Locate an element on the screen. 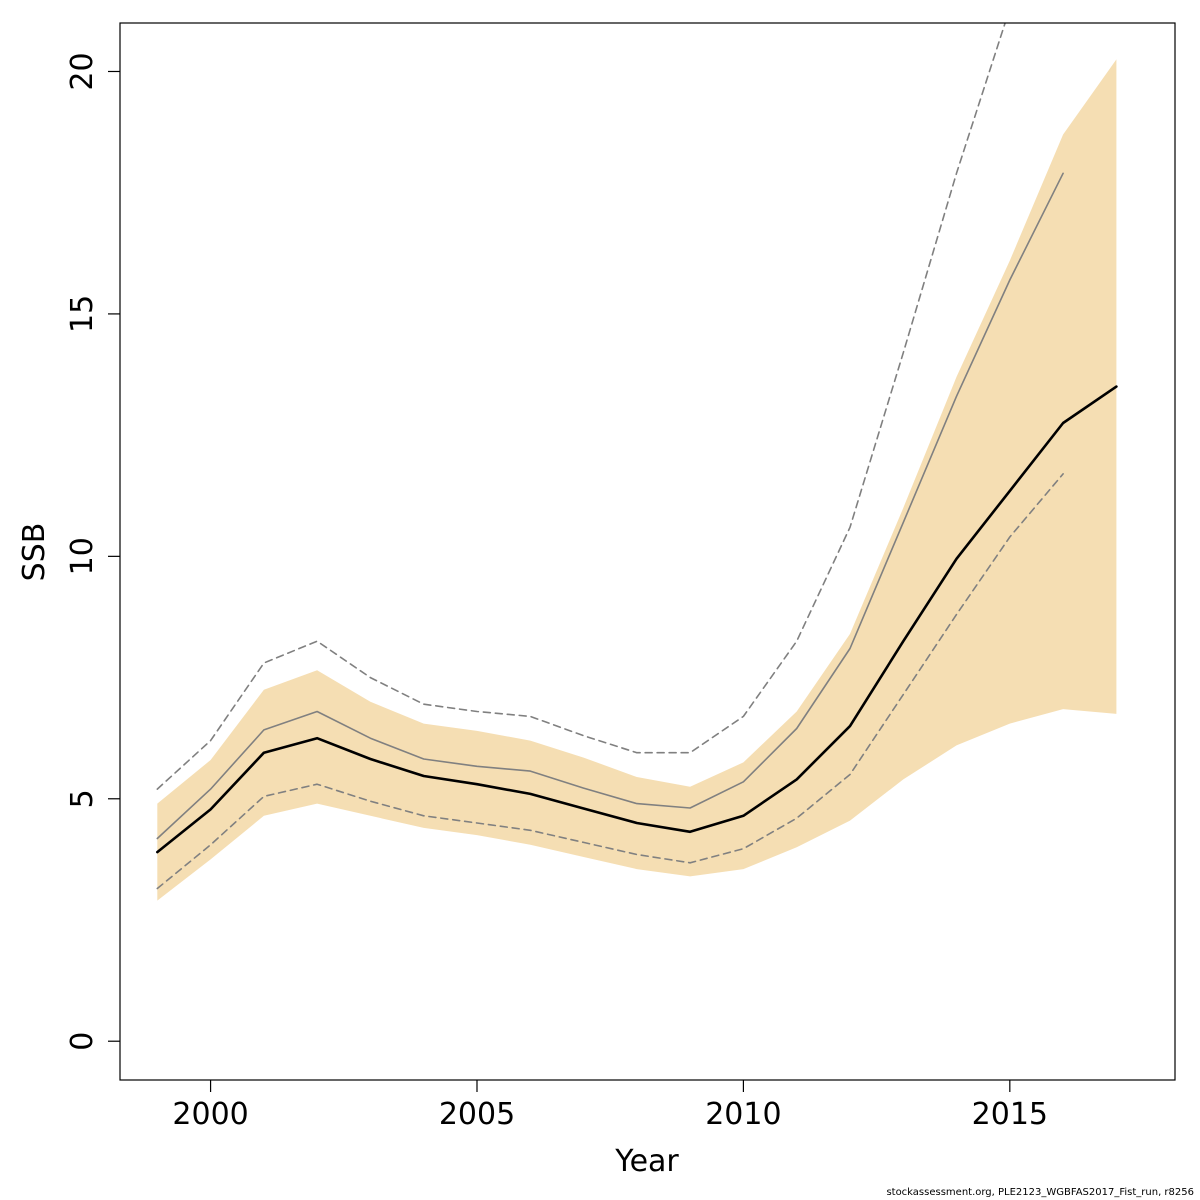 This screenshot has width=1200, height=1200. y-tick-label-20: 20 is located at coordinates (82, 71).